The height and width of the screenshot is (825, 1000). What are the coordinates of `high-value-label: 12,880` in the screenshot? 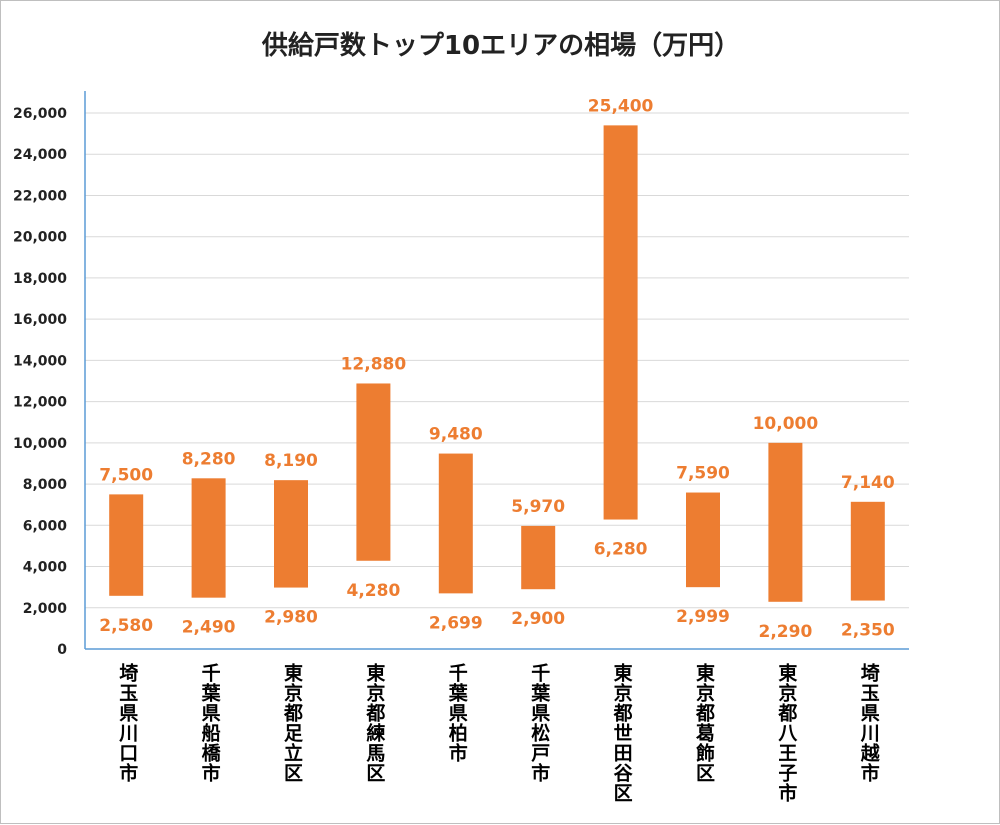 It's located at (374, 364).